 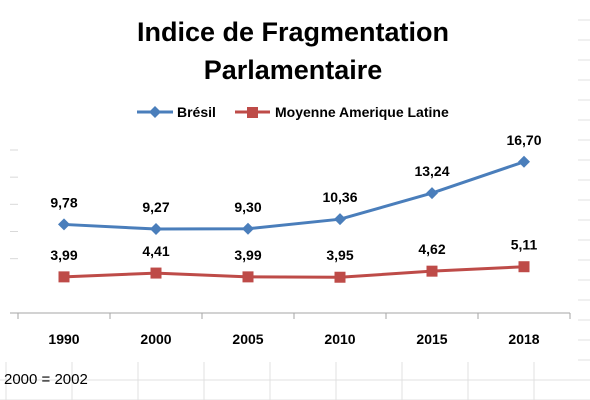 I want to click on data-label: 13,24, so click(x=431, y=171).